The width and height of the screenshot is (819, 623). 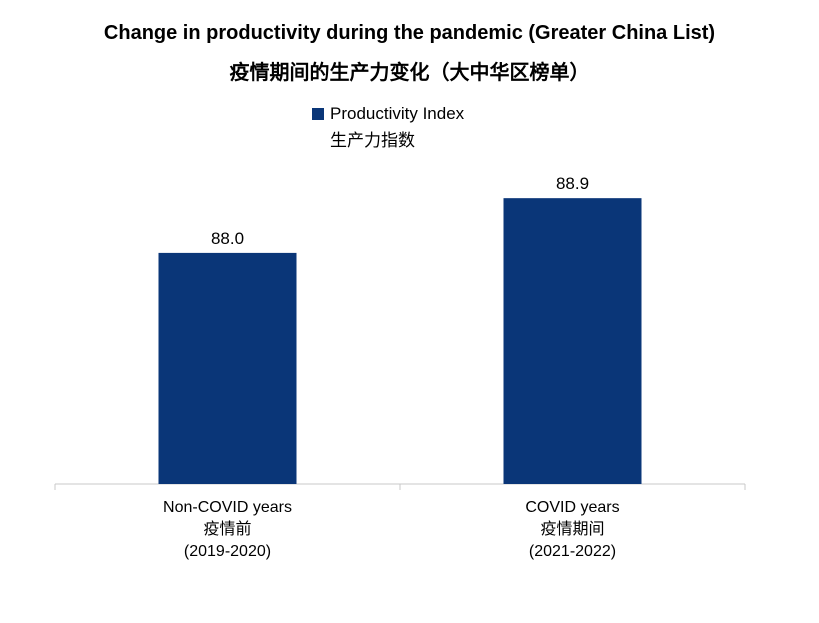 I want to click on chart-subtitle: 疫情期间的生产力变化（大中华区榜单）, so click(x=409, y=72).